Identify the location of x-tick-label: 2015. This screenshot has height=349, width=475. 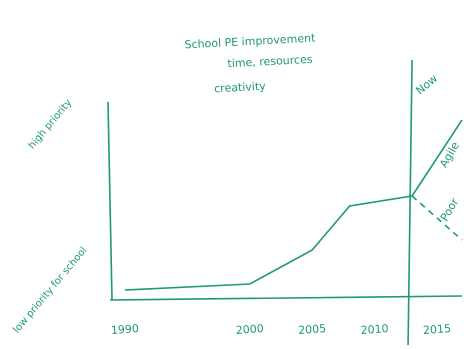
(437, 329).